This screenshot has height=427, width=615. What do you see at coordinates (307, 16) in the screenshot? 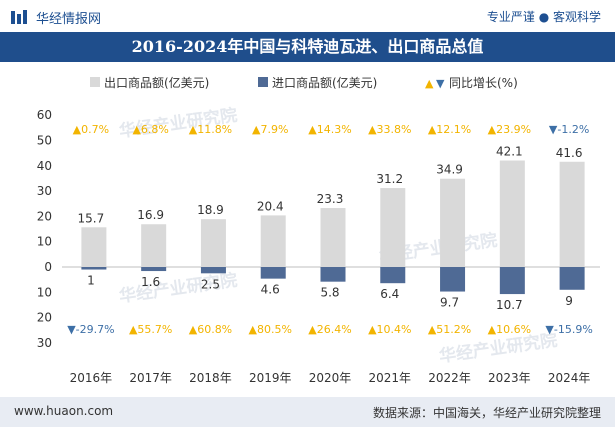
I see `top-bar: 华经情报网 专业严谨 ● 客观科学` at bounding box center [307, 16].